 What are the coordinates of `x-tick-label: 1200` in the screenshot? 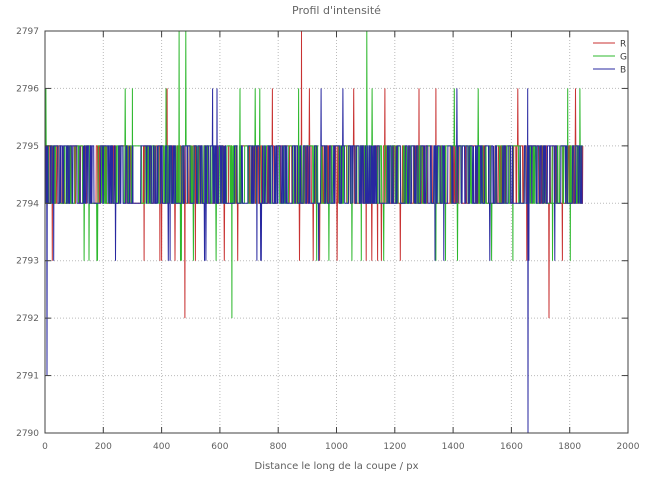 It's located at (394, 447).